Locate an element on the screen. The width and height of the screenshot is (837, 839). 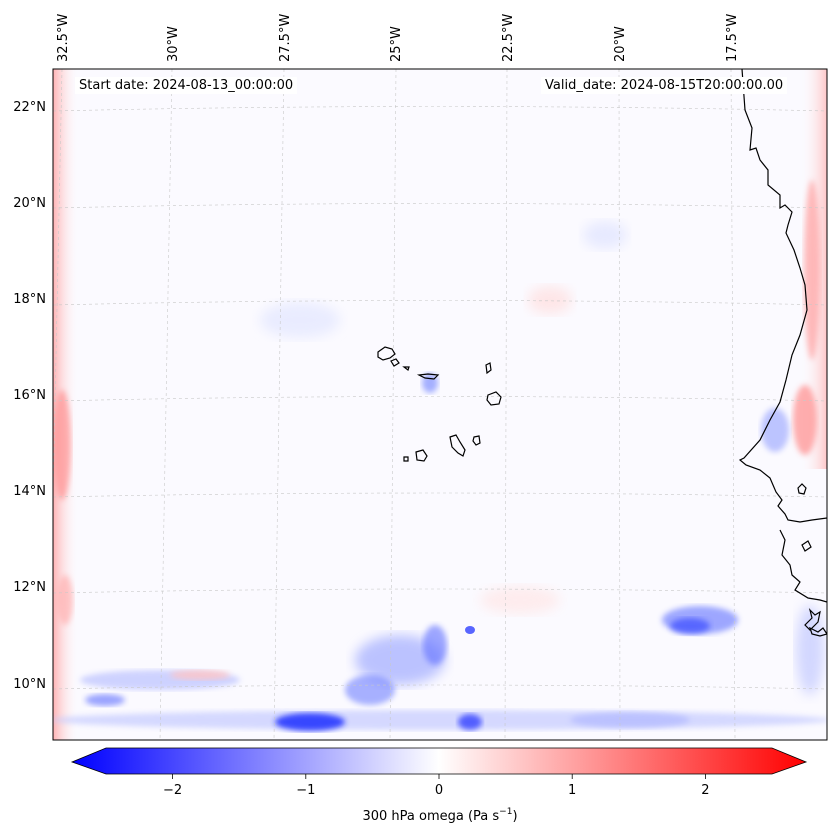
lon-label: 17.5°W is located at coordinates (732, 38).